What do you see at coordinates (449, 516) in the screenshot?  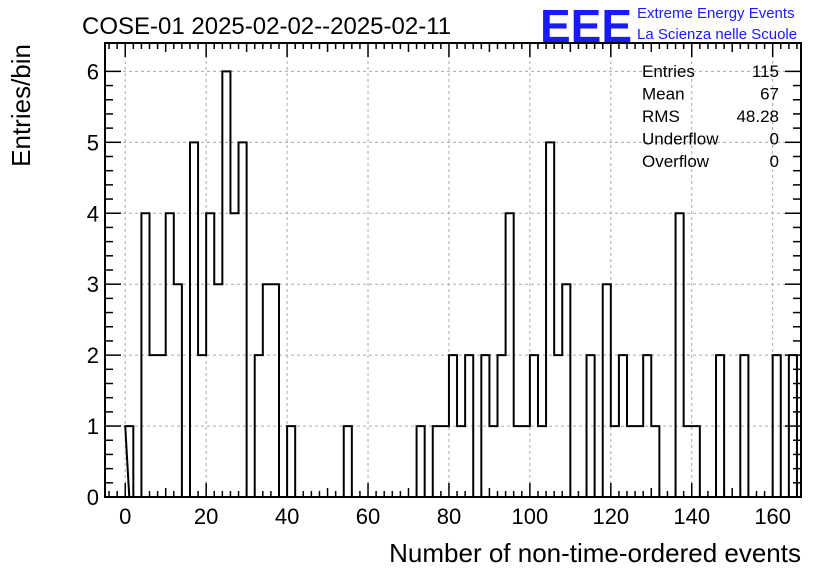 I see `x-tick-label: 80` at bounding box center [449, 516].